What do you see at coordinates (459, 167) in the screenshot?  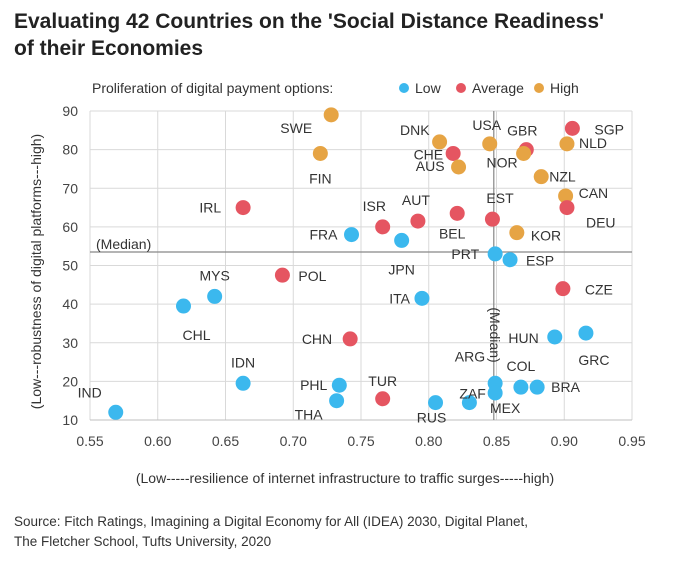 I see `point-aus` at bounding box center [459, 167].